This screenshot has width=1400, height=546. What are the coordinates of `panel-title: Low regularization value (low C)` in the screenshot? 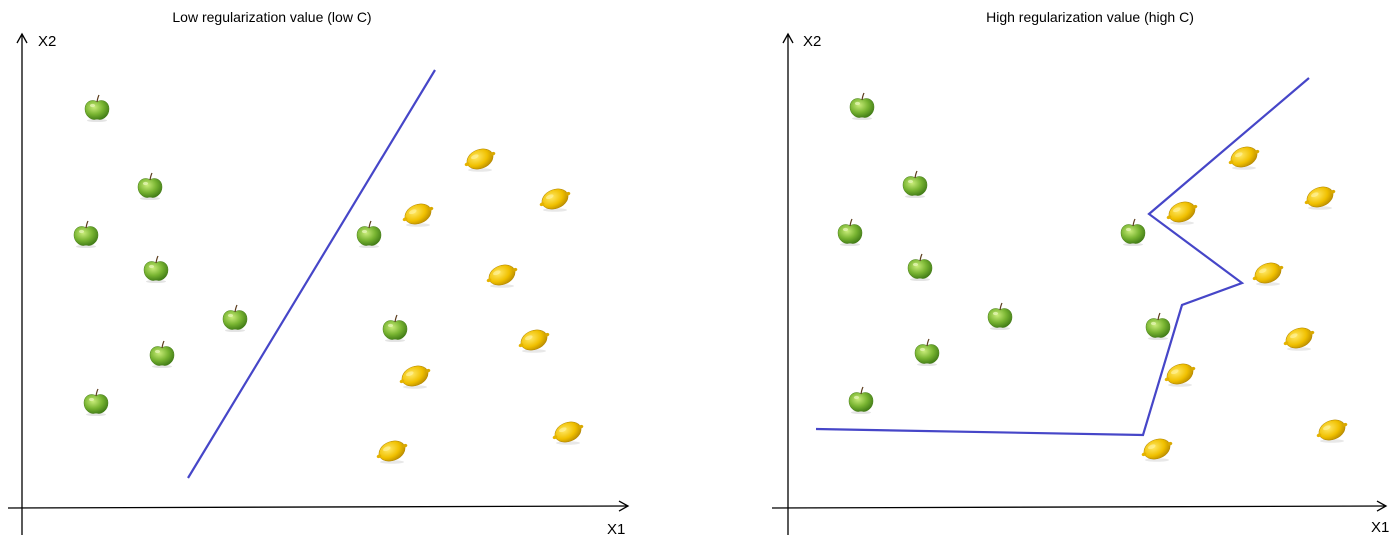 It's located at (271, 17).